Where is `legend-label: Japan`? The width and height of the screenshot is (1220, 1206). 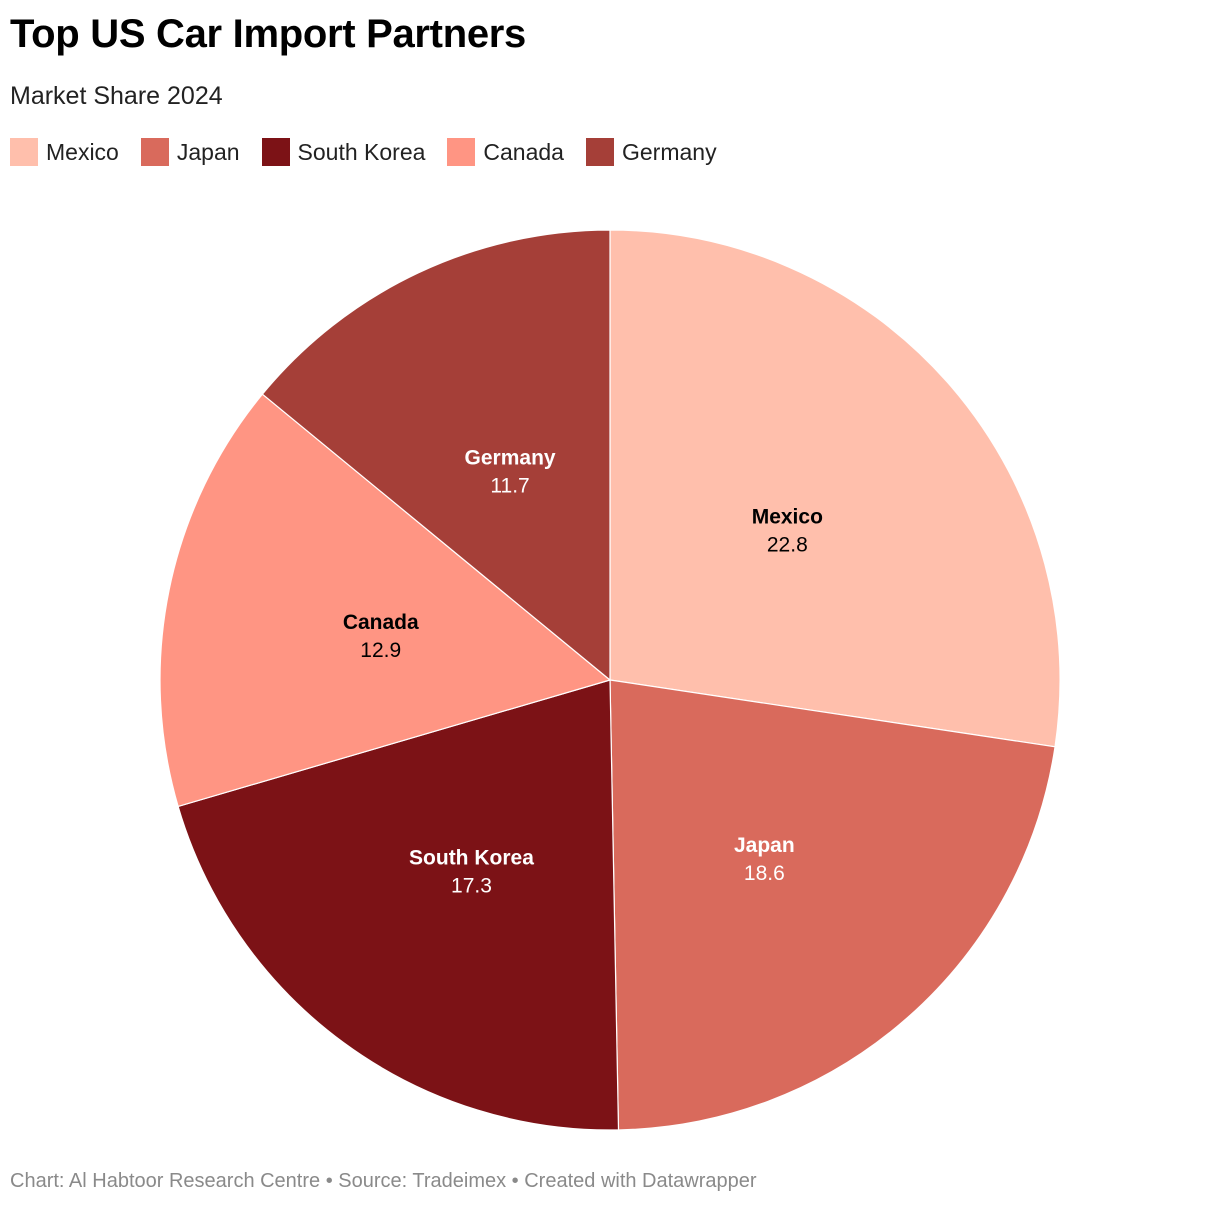 legend-label: Japan is located at coordinates (208, 151).